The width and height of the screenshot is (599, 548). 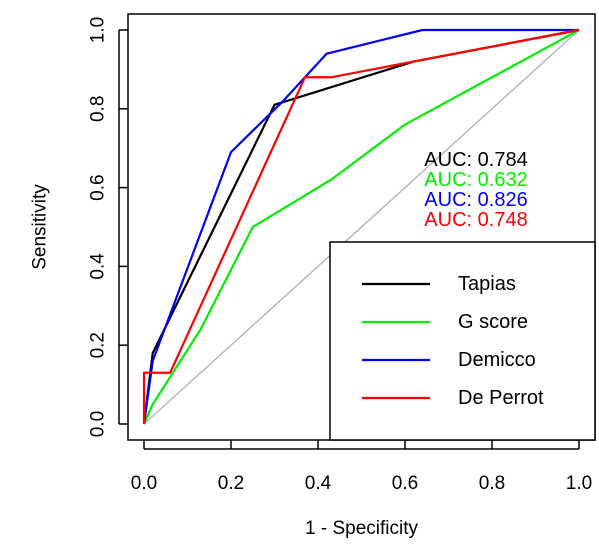 What do you see at coordinates (98, 30) in the screenshot?
I see `y-tick-label: 1.0` at bounding box center [98, 30].